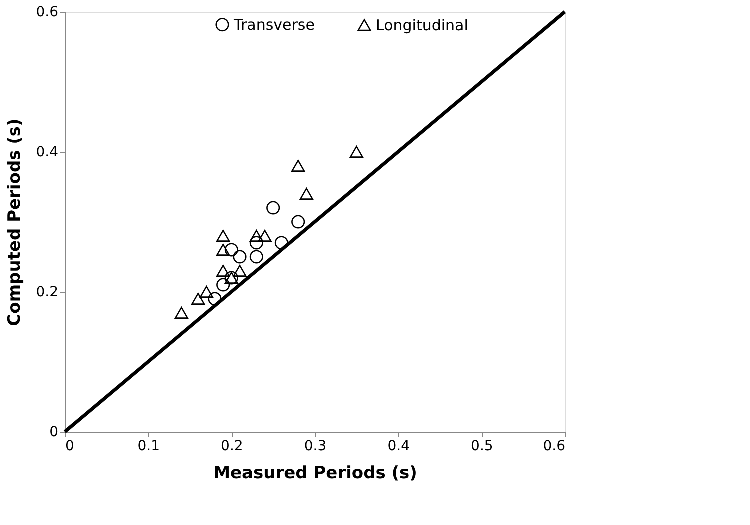 The width and height of the screenshot is (750, 525). What do you see at coordinates (47, 152) in the screenshot?
I see `y-tick-label: 0.4` at bounding box center [47, 152].